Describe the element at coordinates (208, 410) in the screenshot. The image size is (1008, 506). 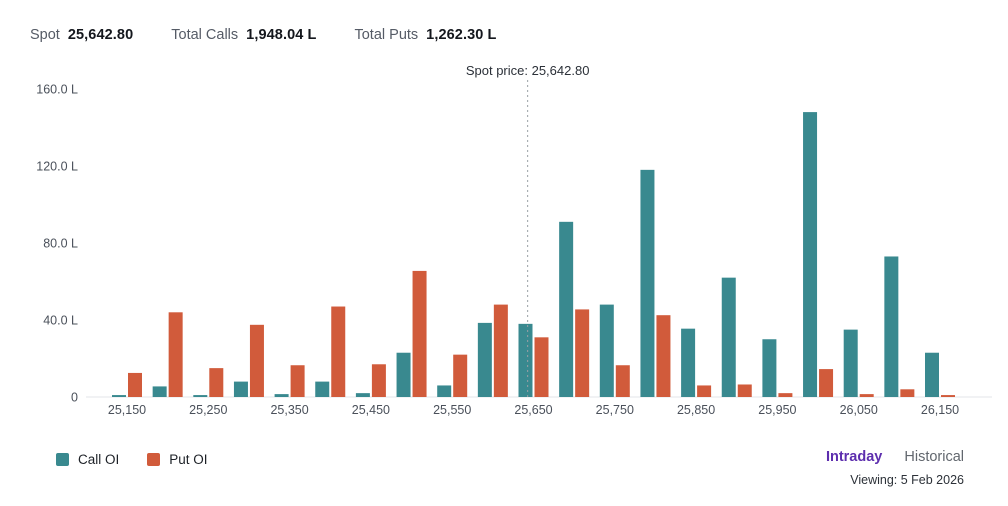
I see `x-axis-tick-label: 25,250` at that location.